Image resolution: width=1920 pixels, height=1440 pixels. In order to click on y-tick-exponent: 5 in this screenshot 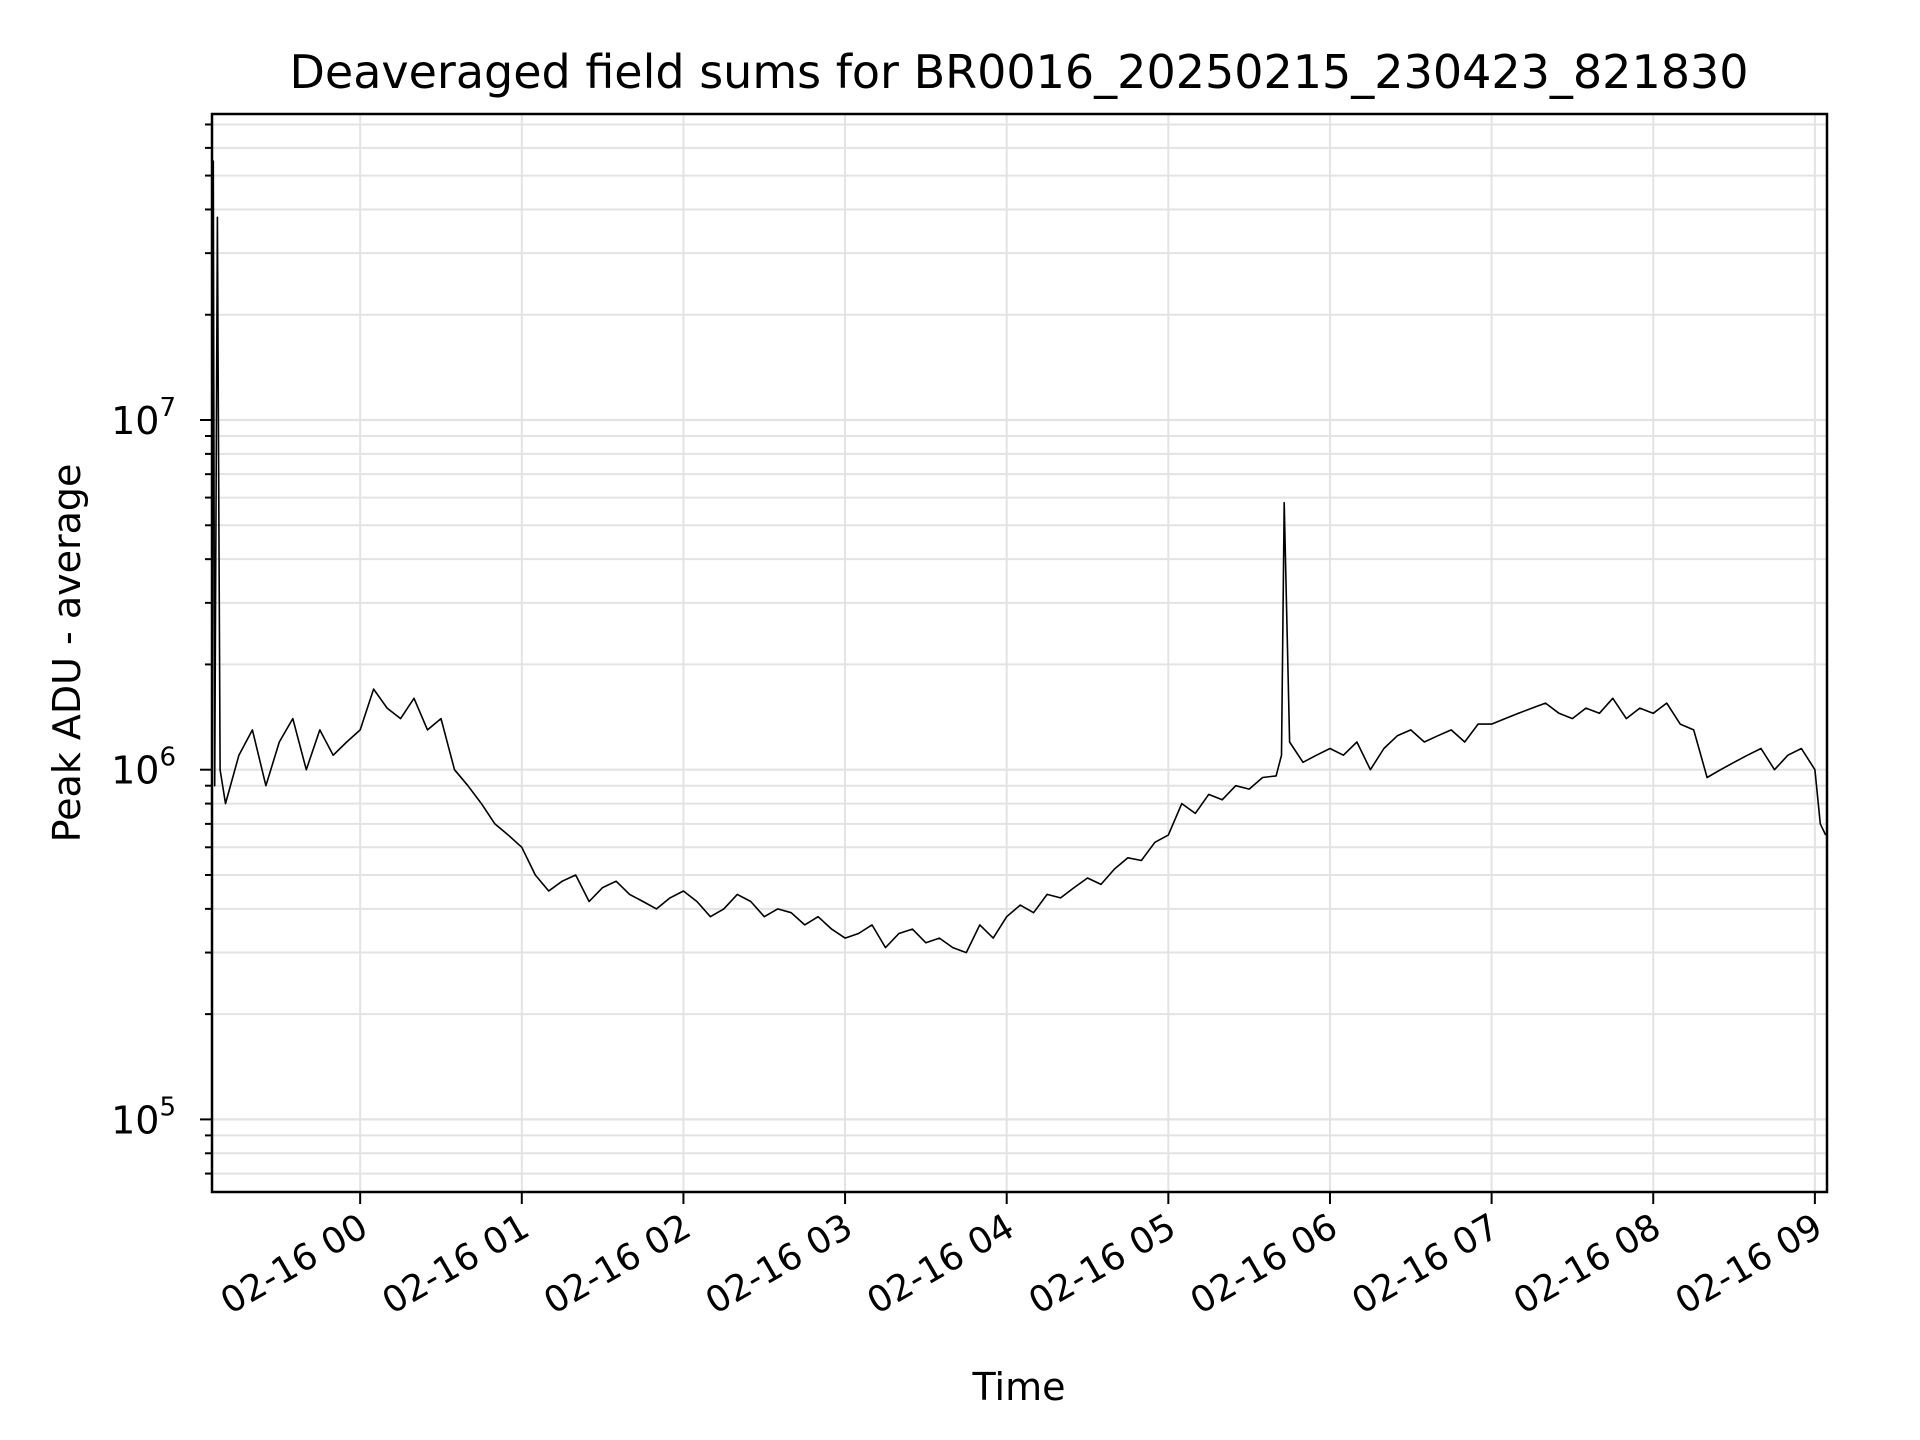, I will do `click(167, 1107)`.